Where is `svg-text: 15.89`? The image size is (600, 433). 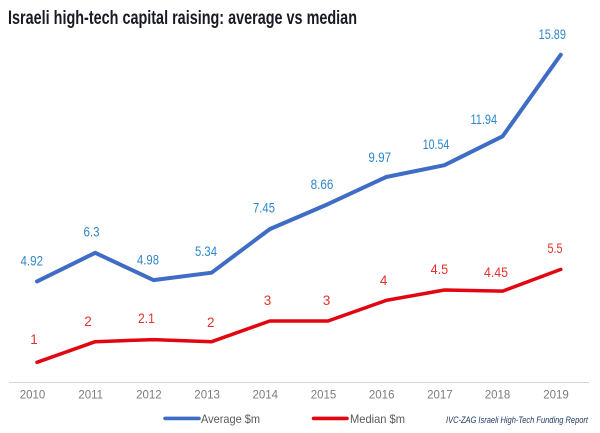 svg-text: 15.89 is located at coordinates (552, 34).